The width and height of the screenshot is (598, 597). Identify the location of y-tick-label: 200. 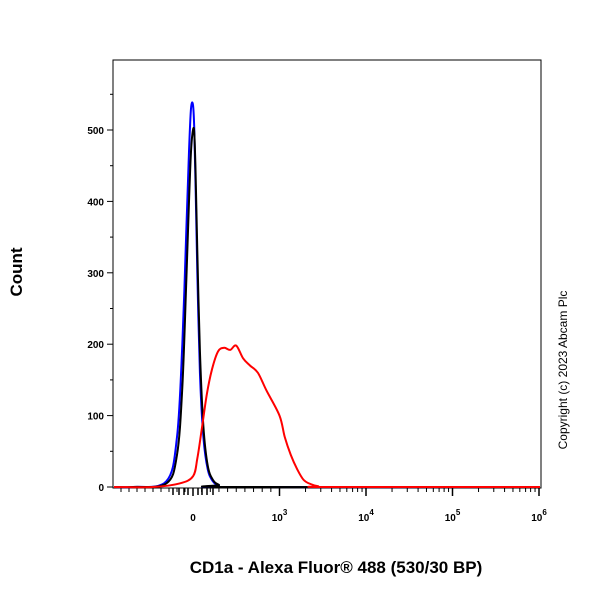
(95, 345).